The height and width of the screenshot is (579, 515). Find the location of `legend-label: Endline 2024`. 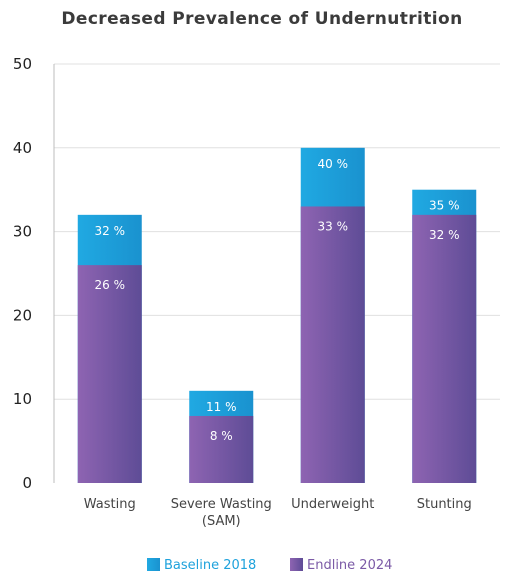

legend-label: Endline 2024 is located at coordinates (349, 565).